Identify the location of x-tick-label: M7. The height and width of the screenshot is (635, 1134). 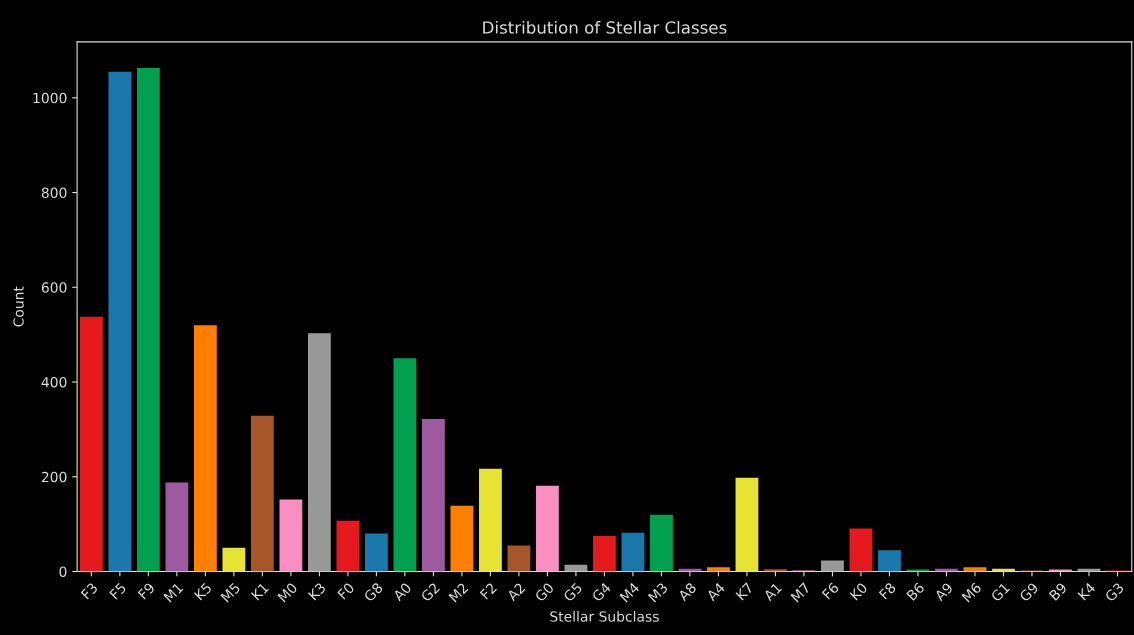
(800, 592).